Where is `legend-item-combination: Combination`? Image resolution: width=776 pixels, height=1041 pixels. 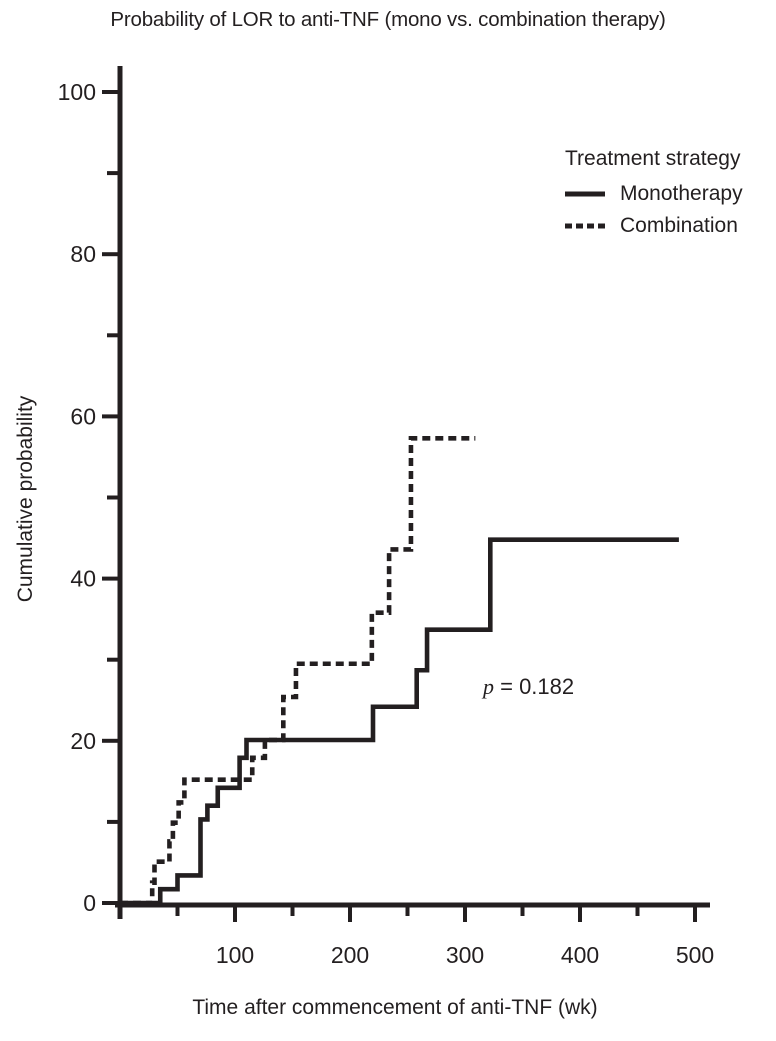
legend-item-combination: Combination is located at coordinates (654, 226).